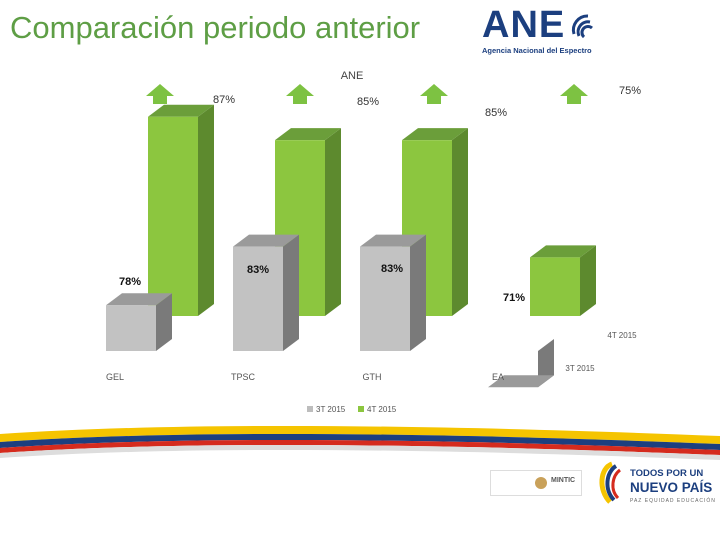 The width and height of the screenshot is (720, 540). What do you see at coordinates (667, 473) in the screenshot?
I see `slogan-line1: TODOS POR UN` at bounding box center [667, 473].